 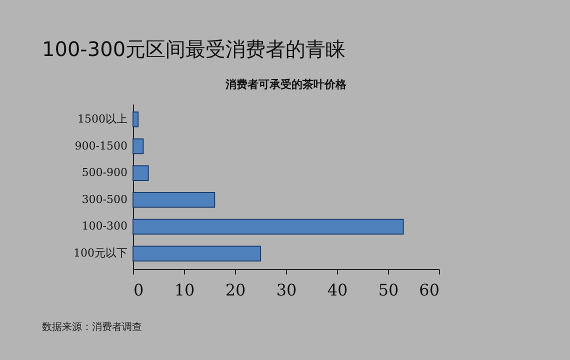 I want to click on y-tick-label: 900-1500, so click(x=101, y=145).